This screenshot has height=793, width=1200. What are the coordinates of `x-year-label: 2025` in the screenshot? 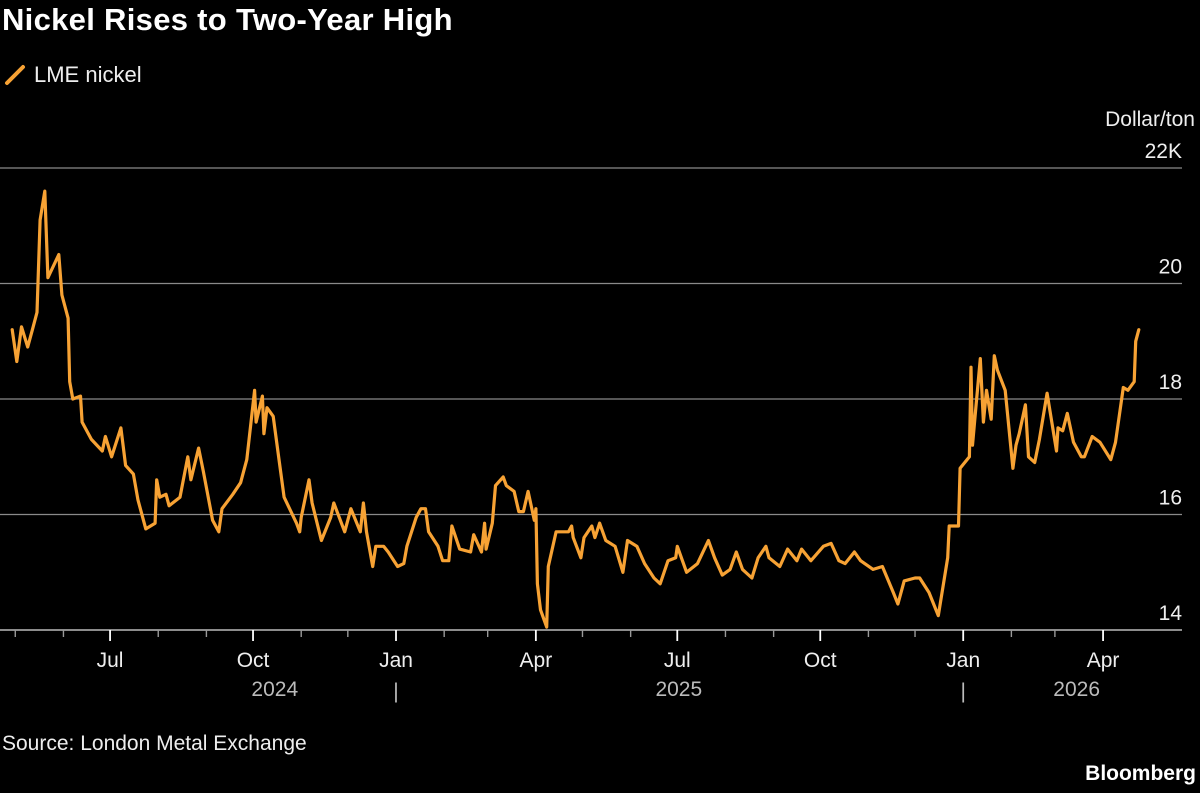 It's located at (678, 689).